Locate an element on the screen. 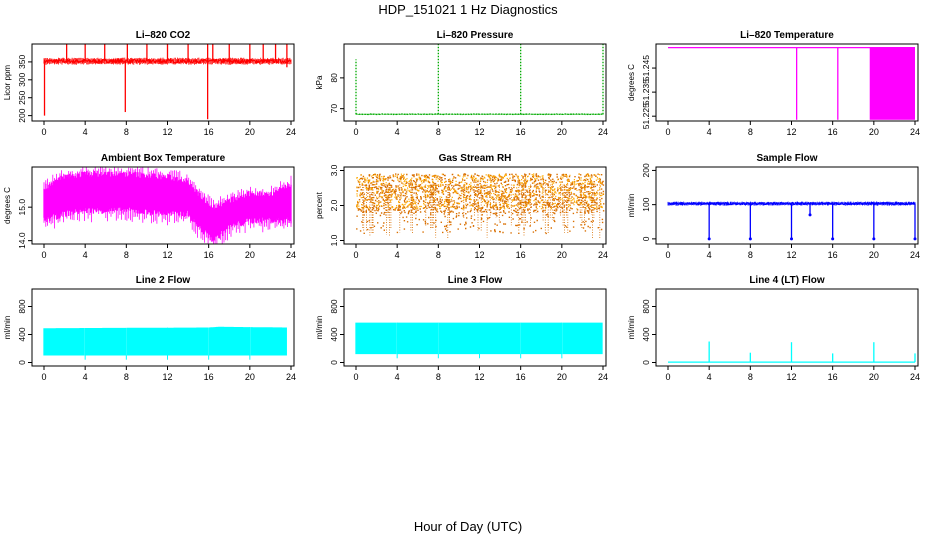 This screenshot has height=540, width=936. series-noise is located at coordinates (167, 61).